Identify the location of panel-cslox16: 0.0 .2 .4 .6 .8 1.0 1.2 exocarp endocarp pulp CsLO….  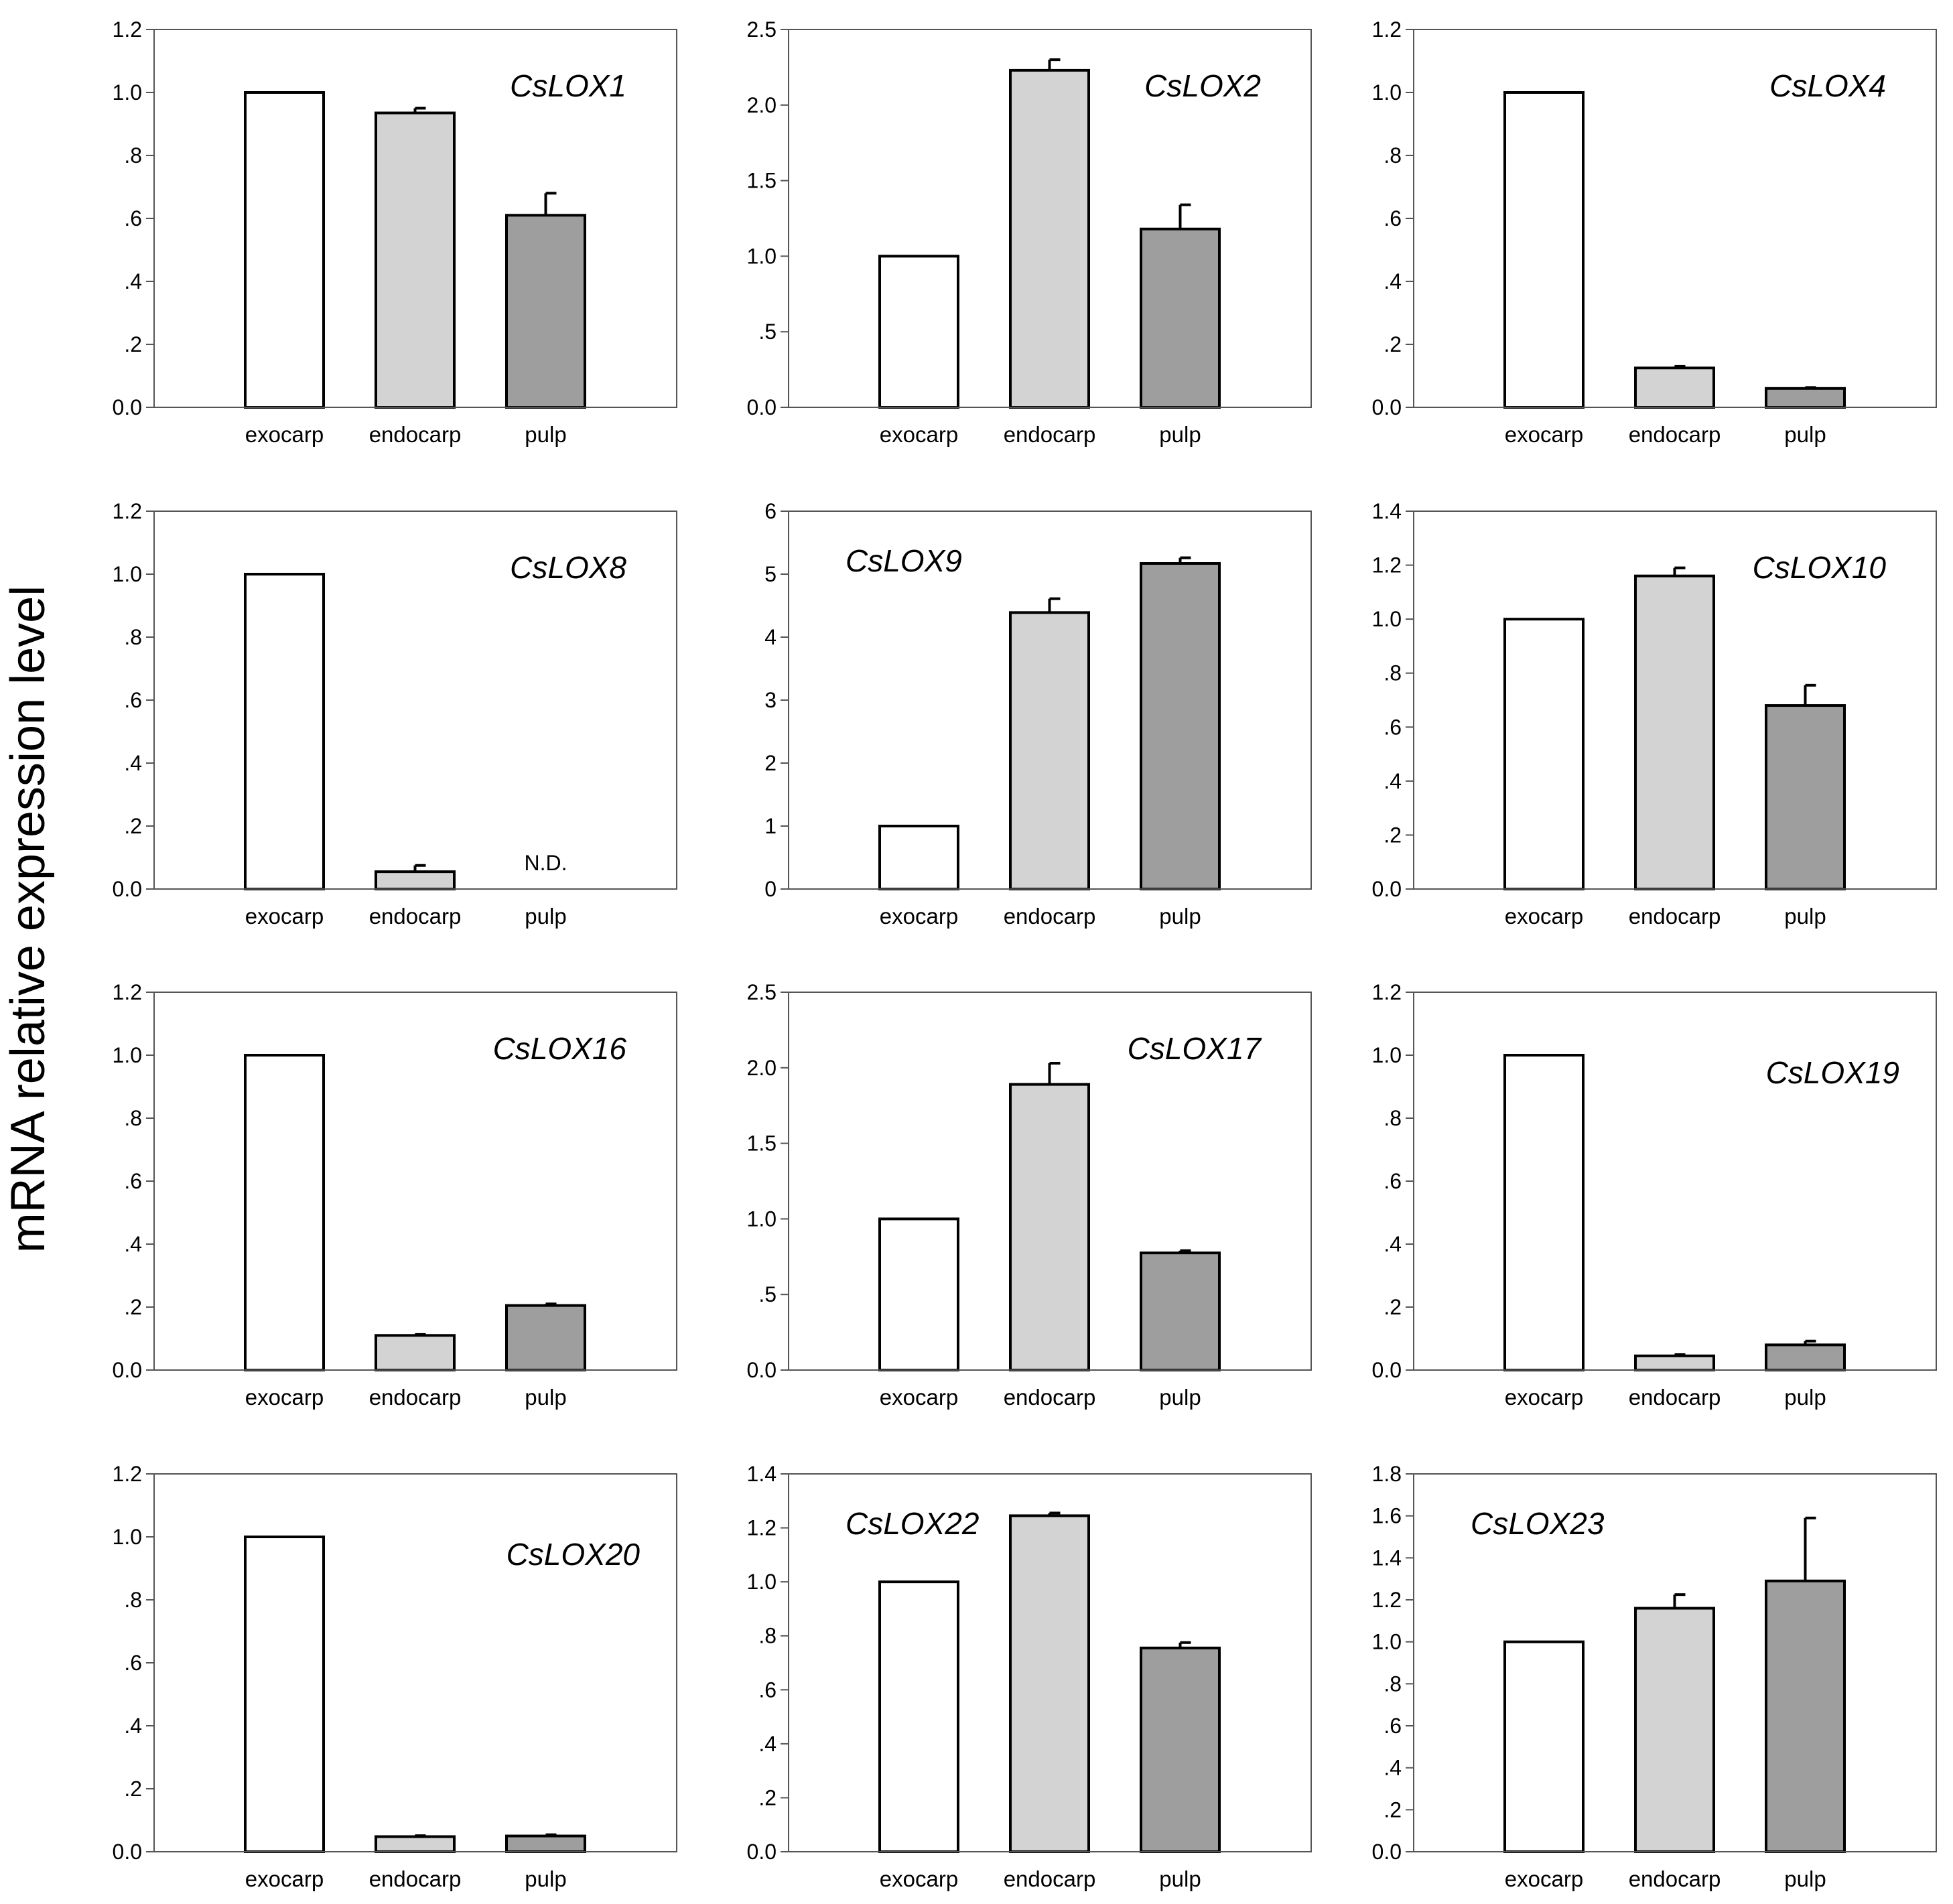
(395, 1195).